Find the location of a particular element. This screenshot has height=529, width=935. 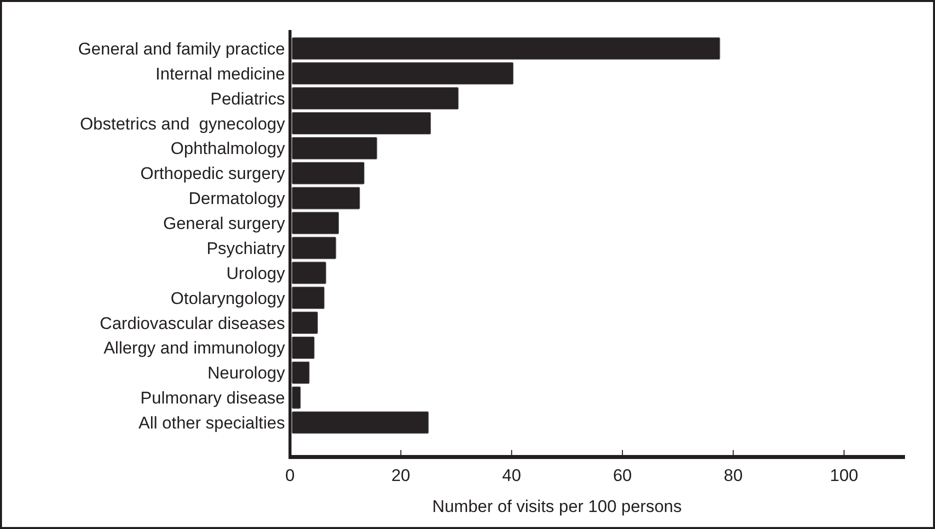

x-axis-title: Number of visits per 100 persons is located at coordinates (557, 506).